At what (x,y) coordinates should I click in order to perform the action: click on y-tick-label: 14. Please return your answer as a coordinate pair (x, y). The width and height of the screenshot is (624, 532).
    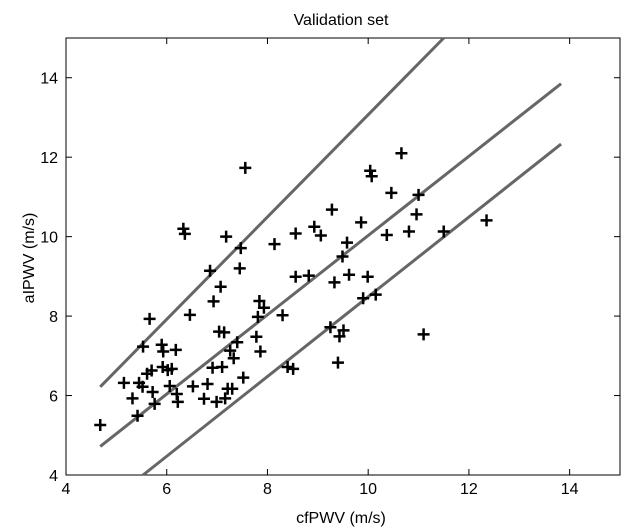
    Looking at the image, I should click on (49, 79).